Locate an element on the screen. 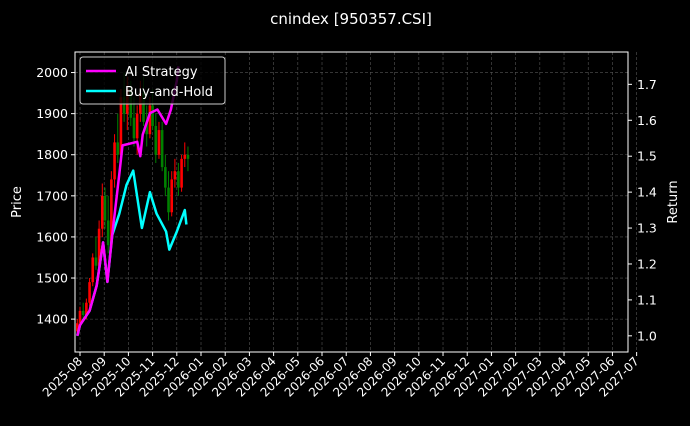 This screenshot has height=426, width=690. buy-and-hold-line is located at coordinates (132, 253).